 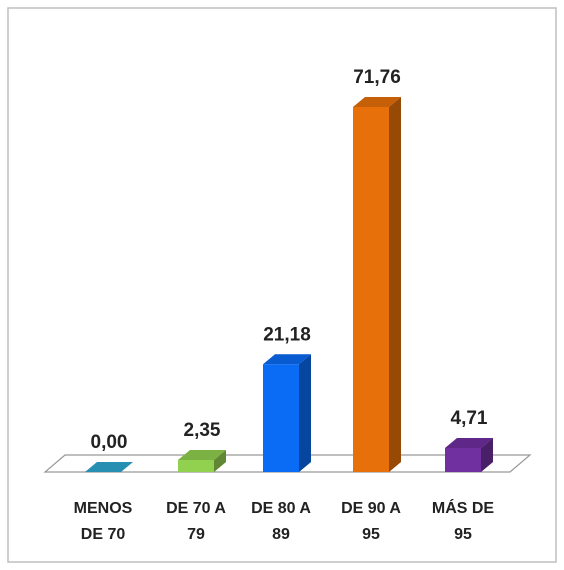 I want to click on data-label: 0,00, so click(x=109, y=442).